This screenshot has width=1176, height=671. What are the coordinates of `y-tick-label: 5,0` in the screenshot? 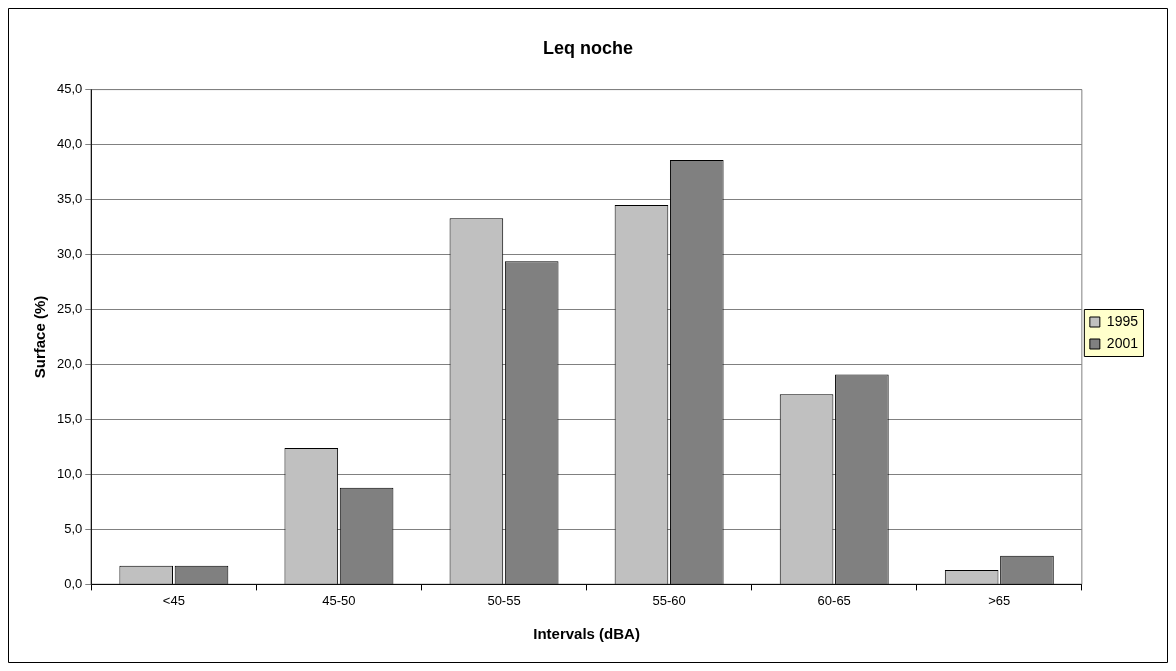 It's located at (73, 528).